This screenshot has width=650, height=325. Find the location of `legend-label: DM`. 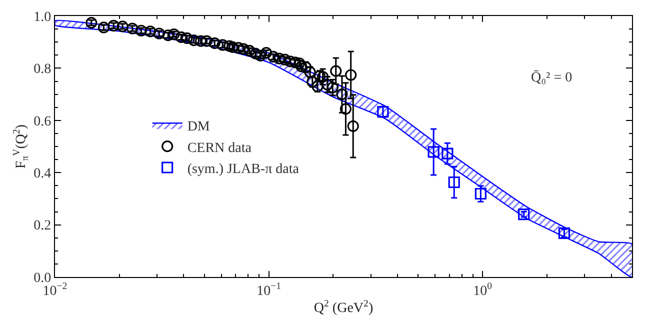

legend-label: DM is located at coordinates (198, 127).